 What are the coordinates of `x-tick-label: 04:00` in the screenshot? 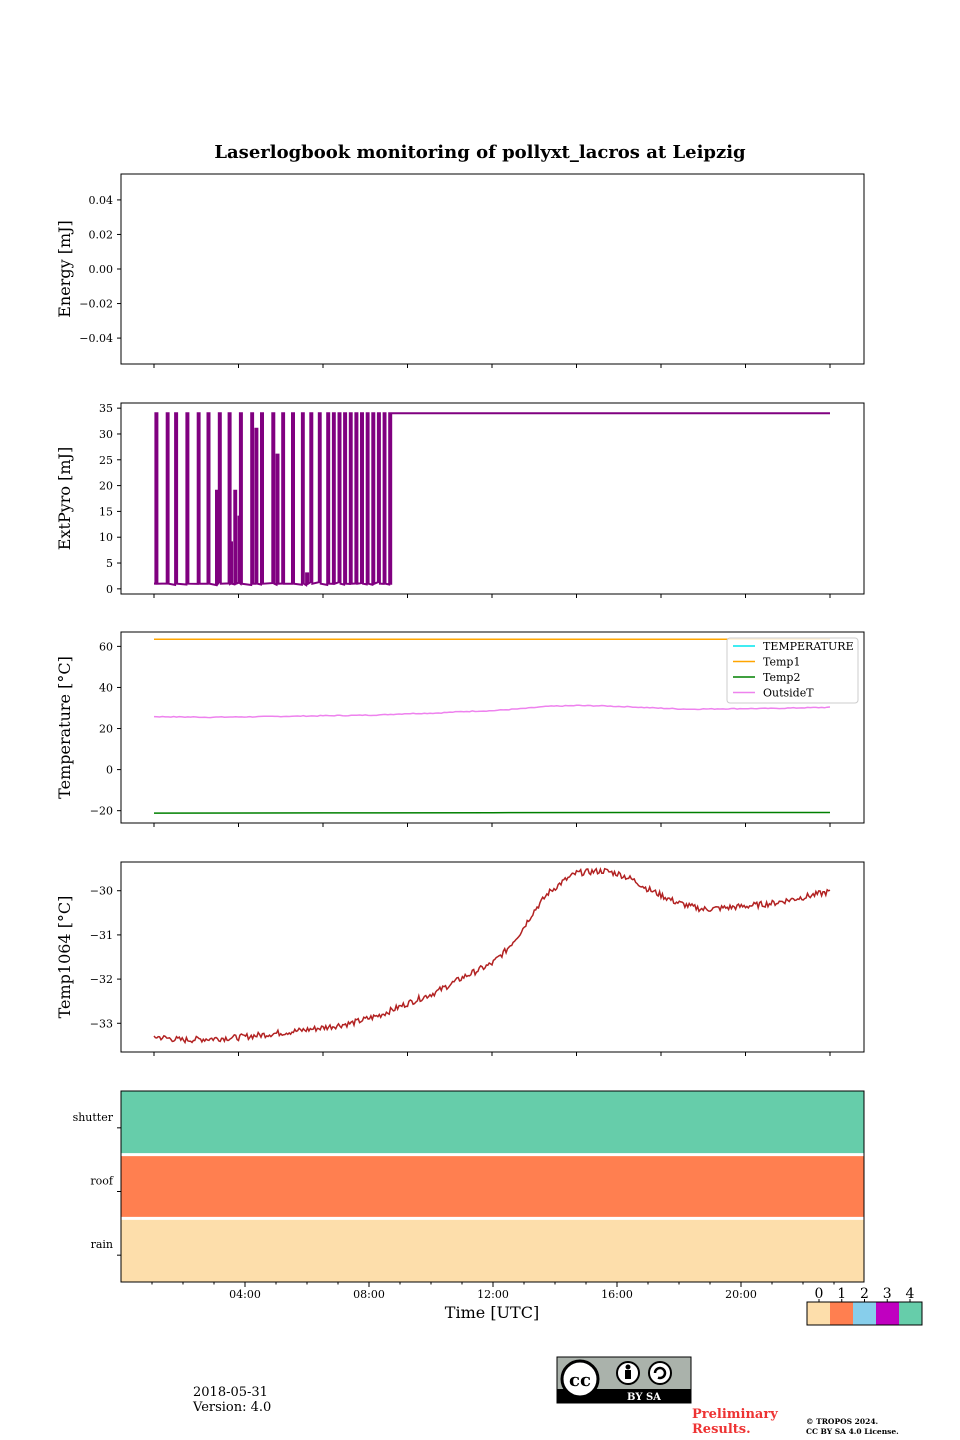 It's located at (245, 1294).